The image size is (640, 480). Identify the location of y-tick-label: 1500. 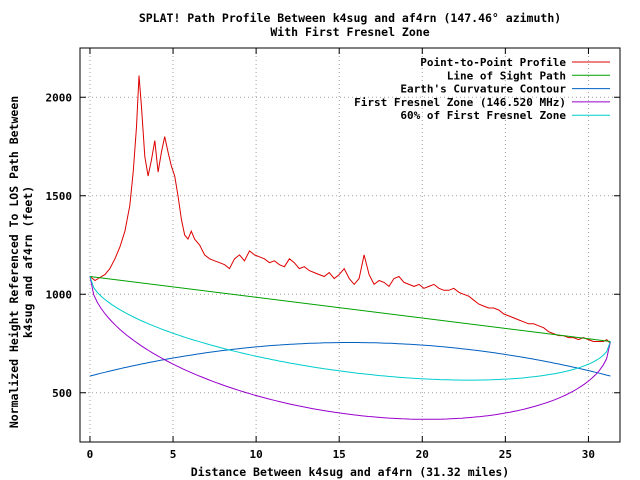
(59, 196).